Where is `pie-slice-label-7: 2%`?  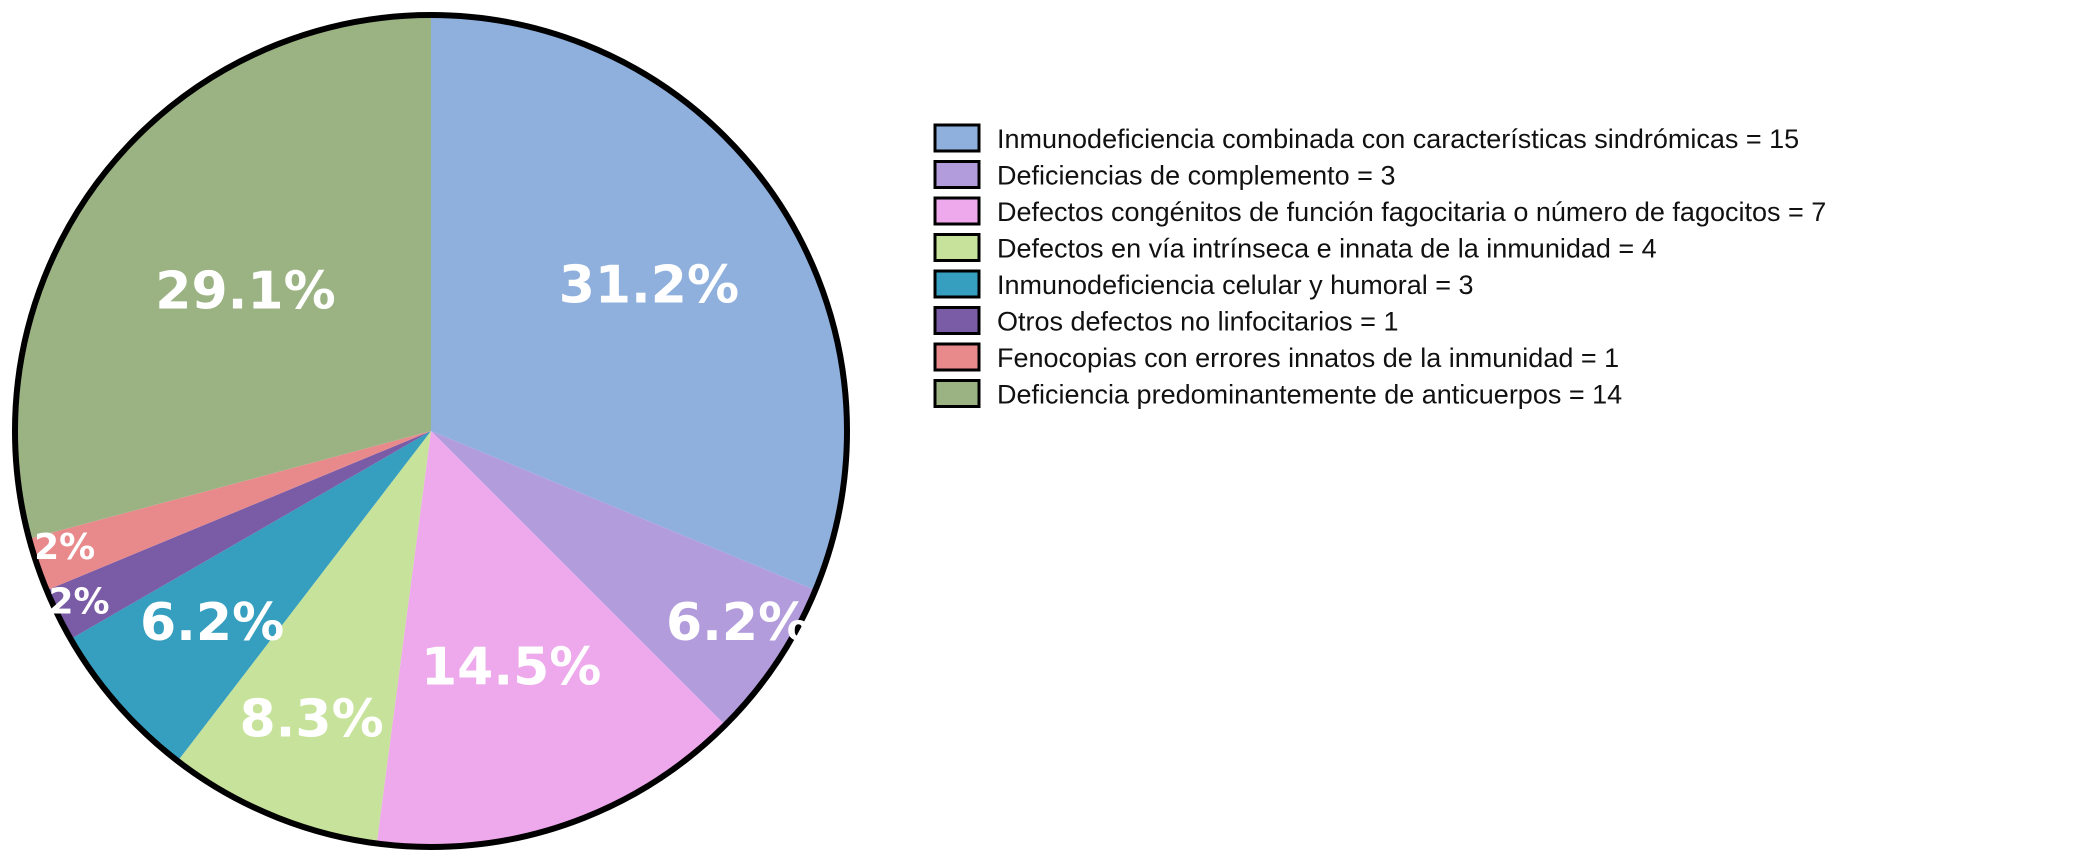 pie-slice-label-7: 2% is located at coordinates (64, 547).